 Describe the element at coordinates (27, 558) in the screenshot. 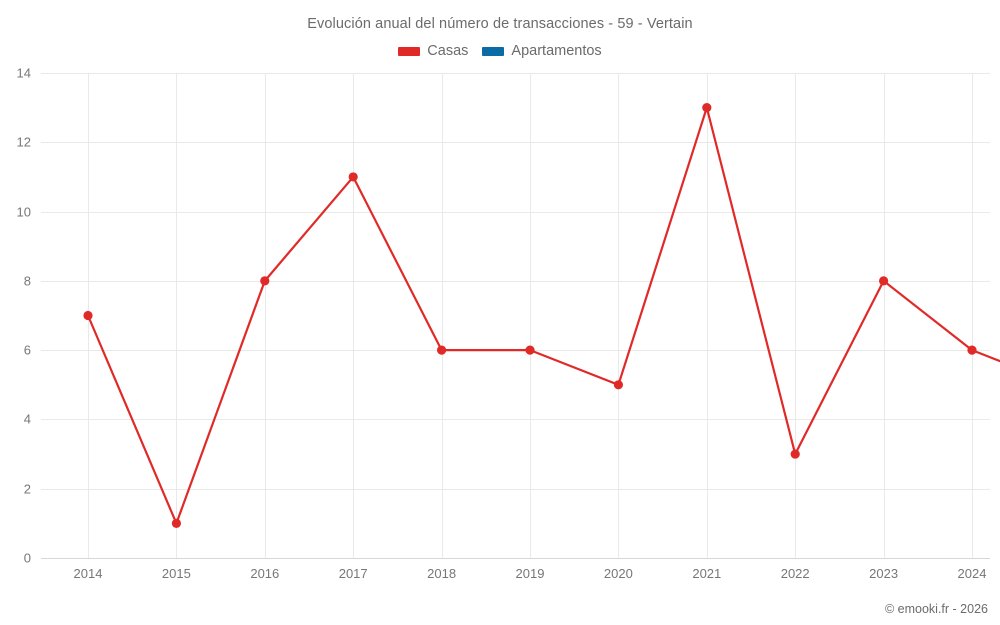

I see `y-axis-tick-label: 0` at that location.